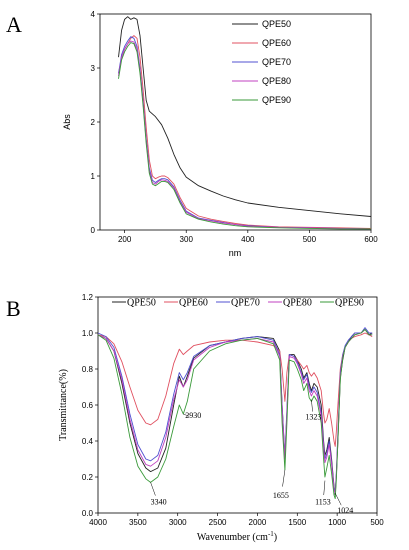  Describe the element at coordinates (281, 495) in the screenshot. I see `peak-annotation: 1655` at that location.